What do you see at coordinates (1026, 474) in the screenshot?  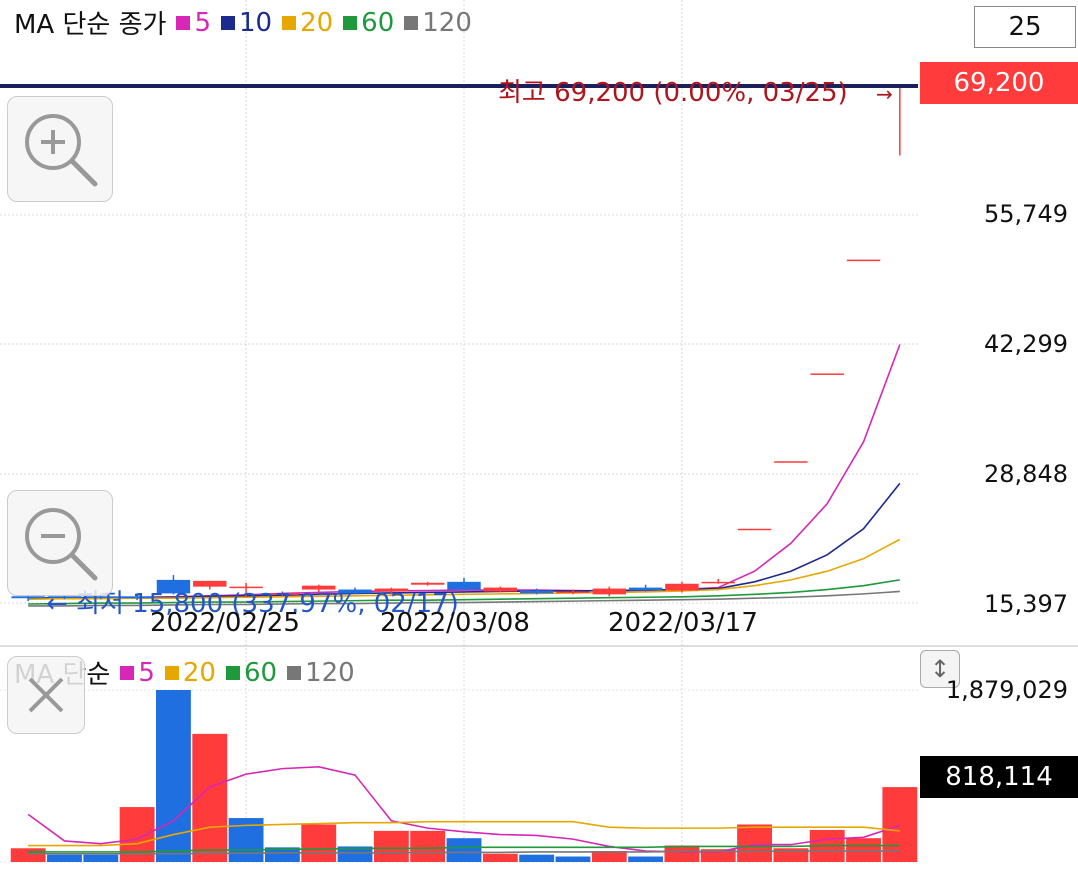 I see `y-axis-label: 28,848` at bounding box center [1026, 474].